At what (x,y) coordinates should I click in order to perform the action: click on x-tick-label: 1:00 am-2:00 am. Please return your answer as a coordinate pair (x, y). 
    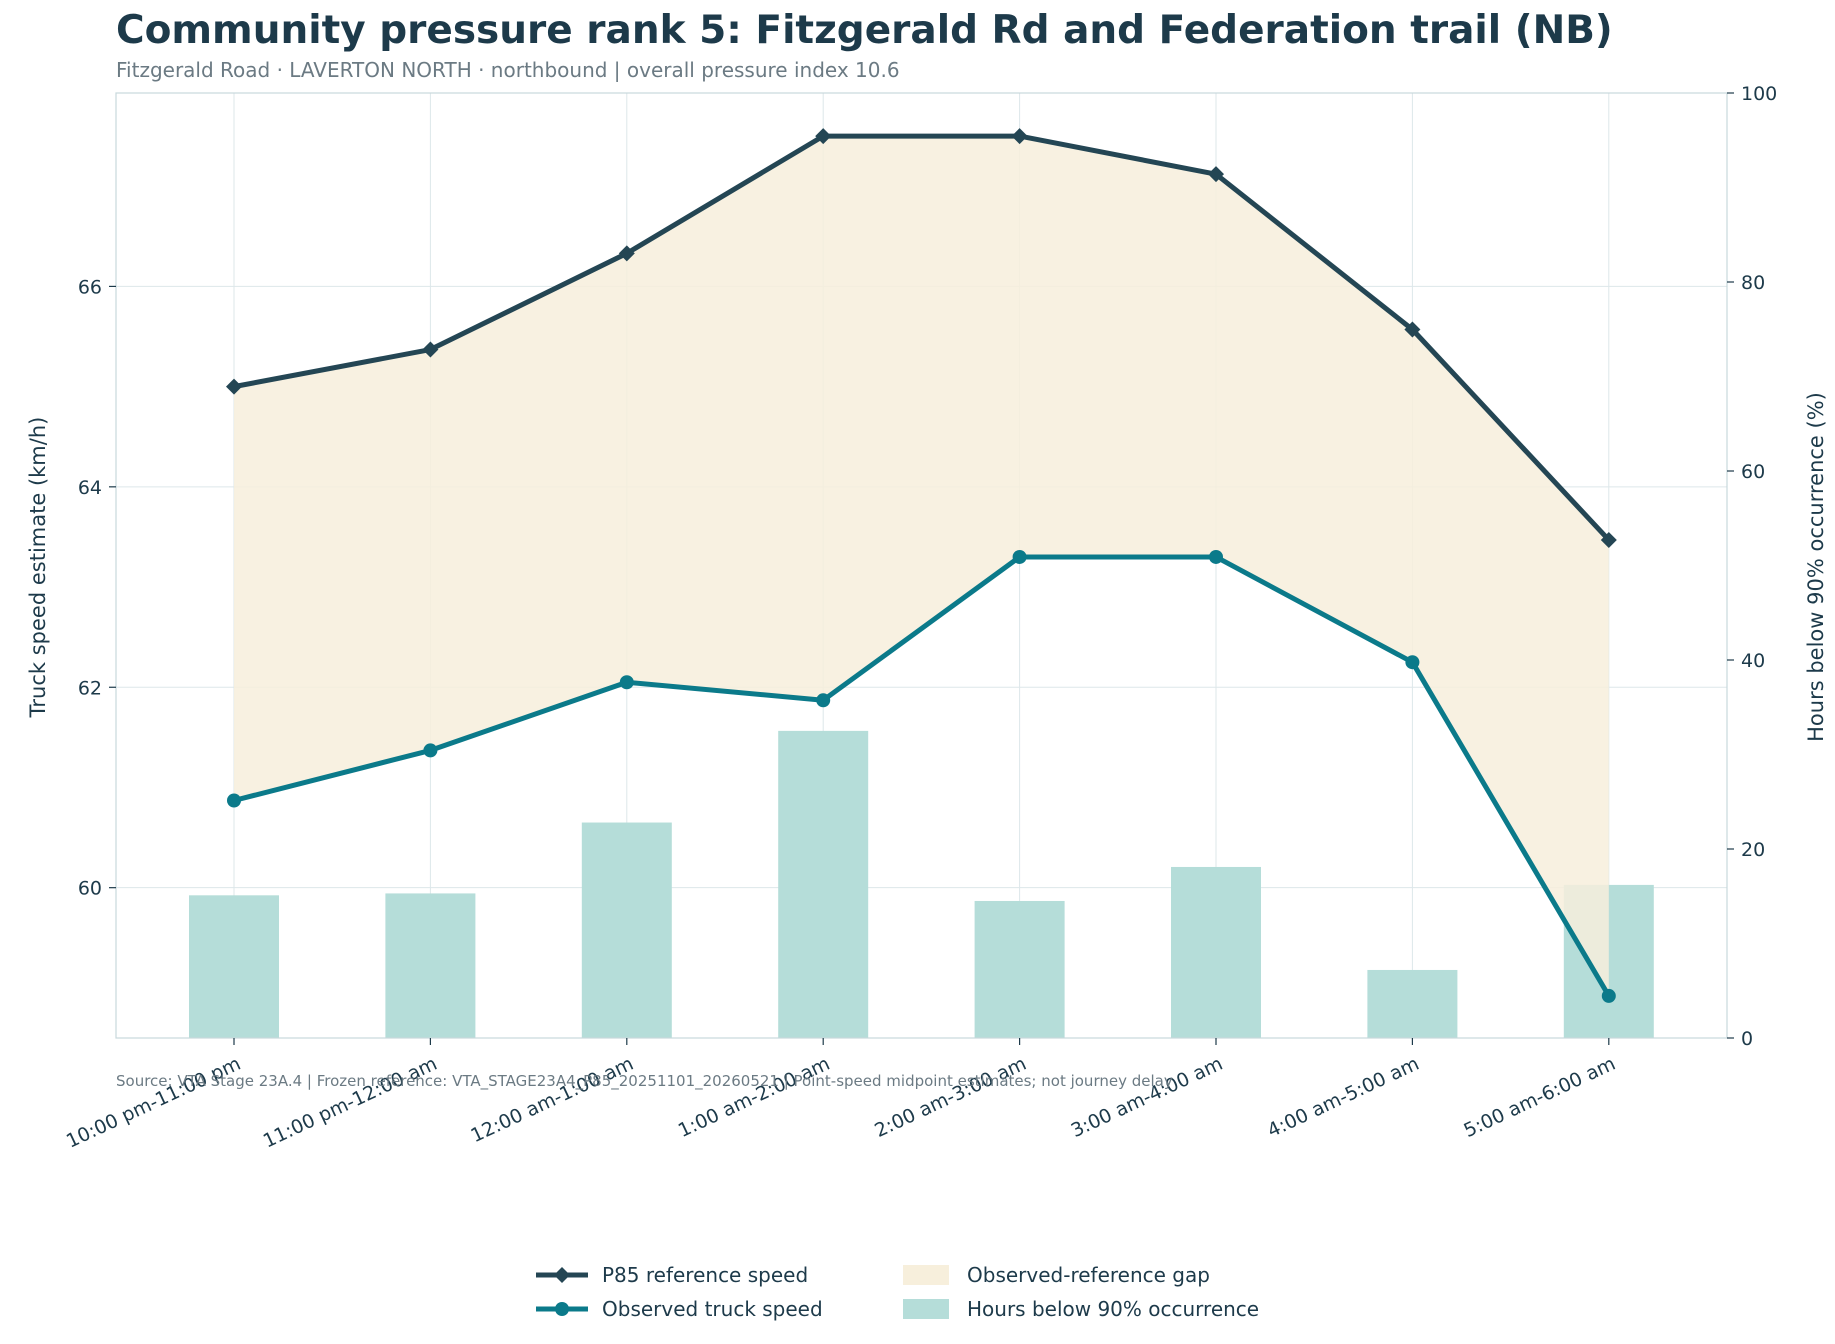
    Looking at the image, I should click on (754, 1097).